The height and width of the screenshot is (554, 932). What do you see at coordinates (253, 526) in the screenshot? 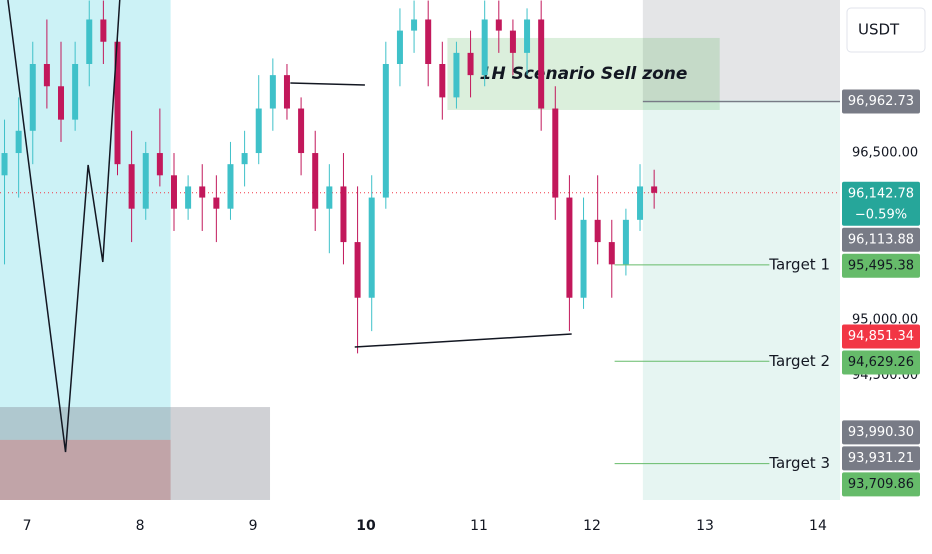
I see `x-tick-label: 9` at bounding box center [253, 526].